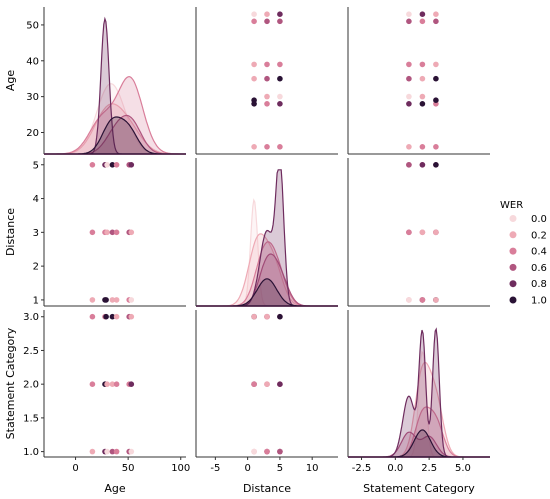 This screenshot has width=550, height=499. What do you see at coordinates (539, 219) in the screenshot?
I see `legend-label: 0.0` at bounding box center [539, 219].